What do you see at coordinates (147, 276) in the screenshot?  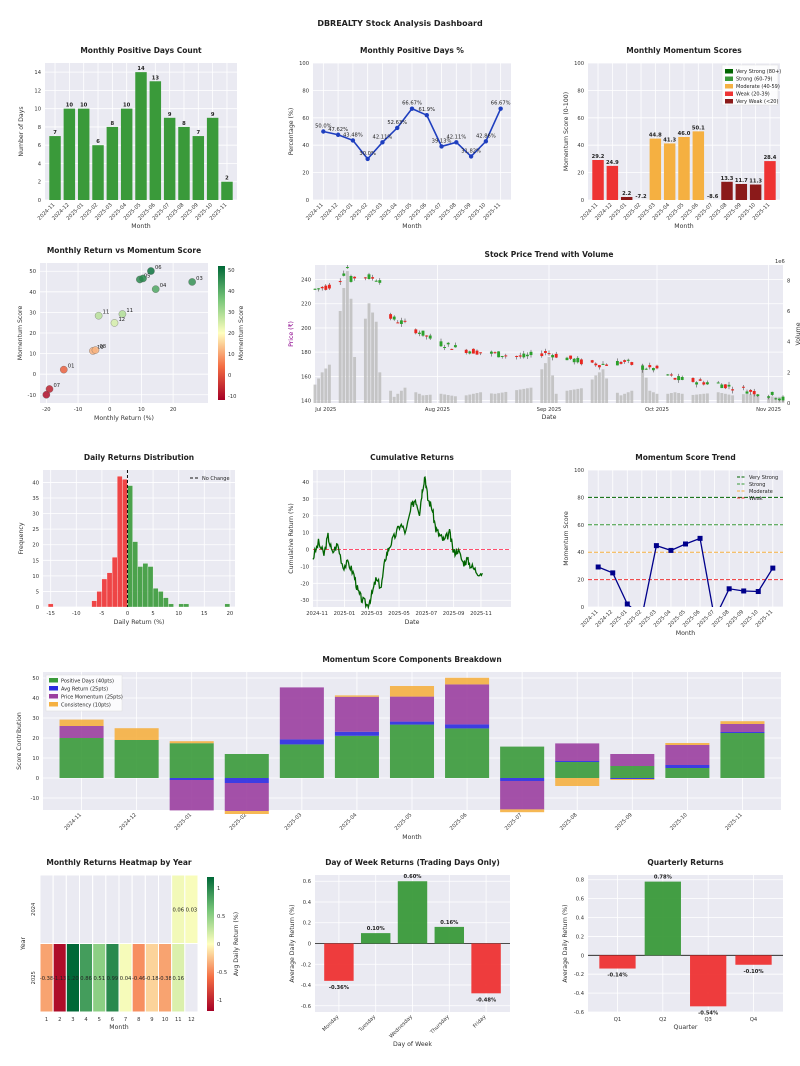 I see `return-vs-momentum-point-label: 05` at bounding box center [147, 276].